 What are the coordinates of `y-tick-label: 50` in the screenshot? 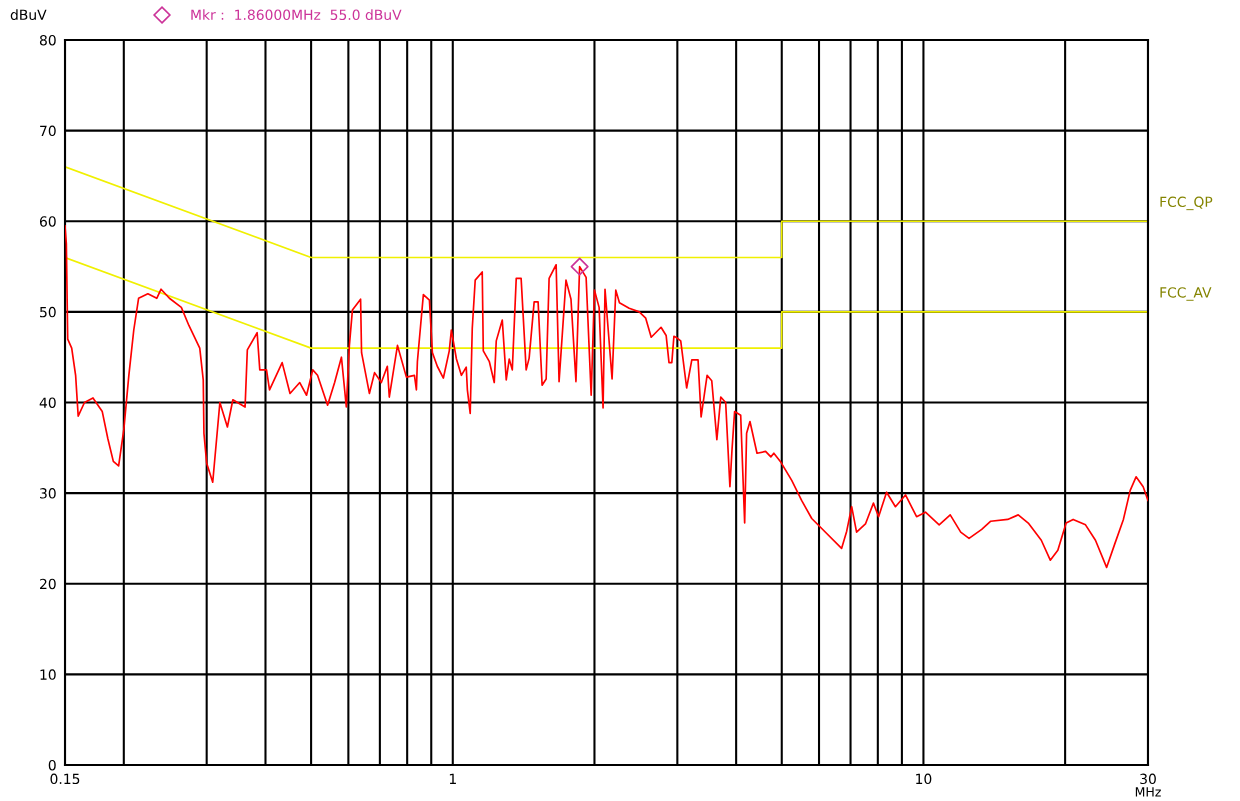 It's located at (48, 312).